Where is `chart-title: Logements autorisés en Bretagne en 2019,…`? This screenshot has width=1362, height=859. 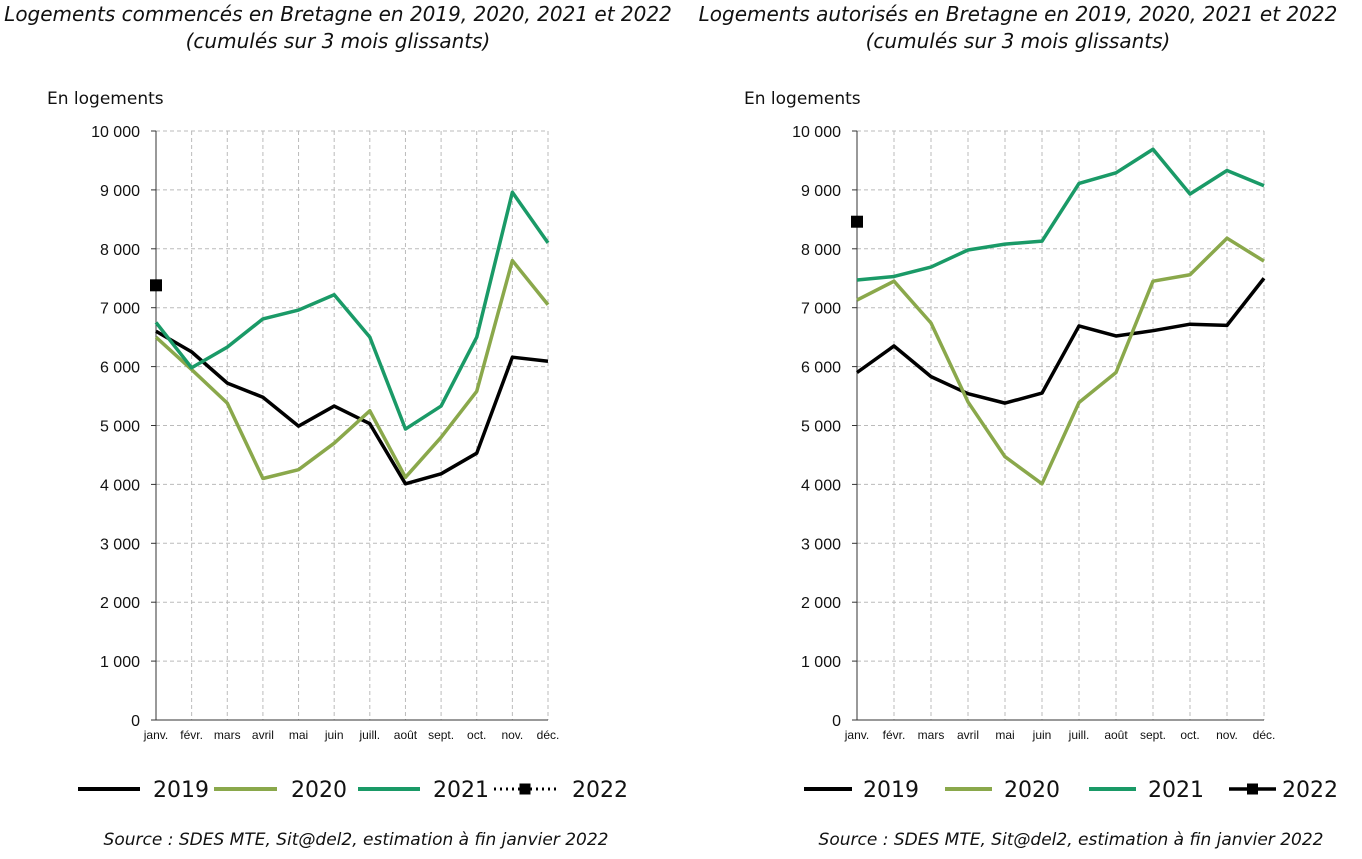
chart-title: Logements autorisés en Bretagne en 2019,… is located at coordinates (1018, 14).